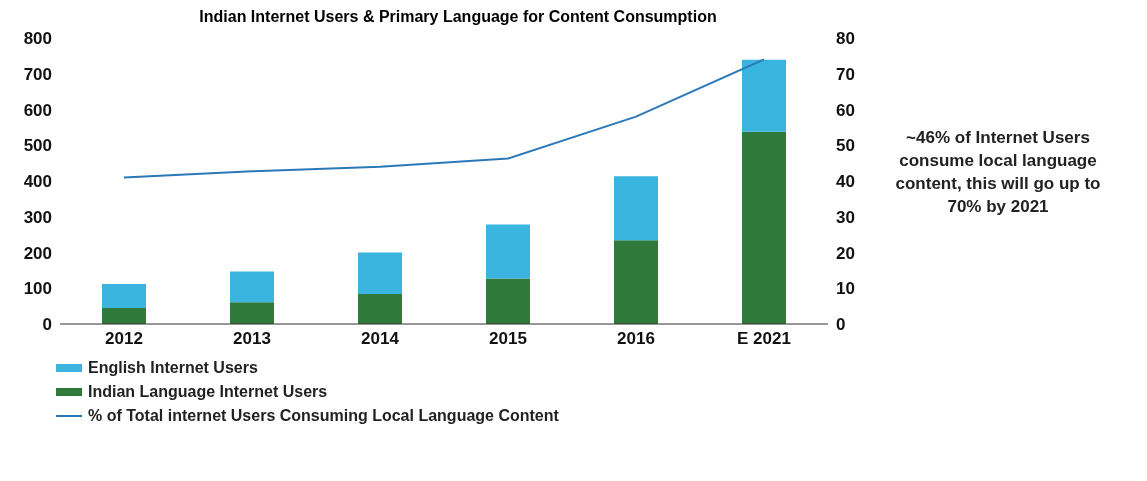 This screenshot has height=481, width=1147. Describe the element at coordinates (508, 339) in the screenshot. I see `x-tick-label: 2015` at that location.